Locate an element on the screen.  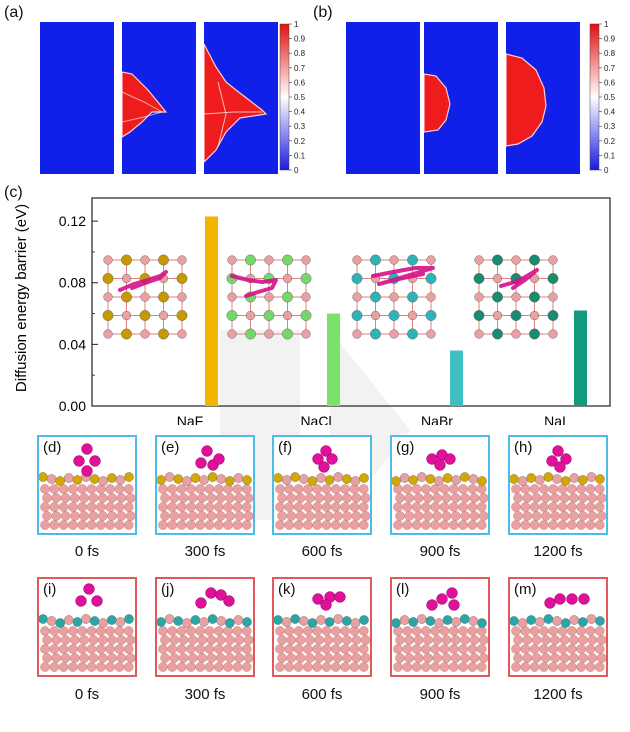
md-panel-label: (d) is located at coordinates (52, 447).